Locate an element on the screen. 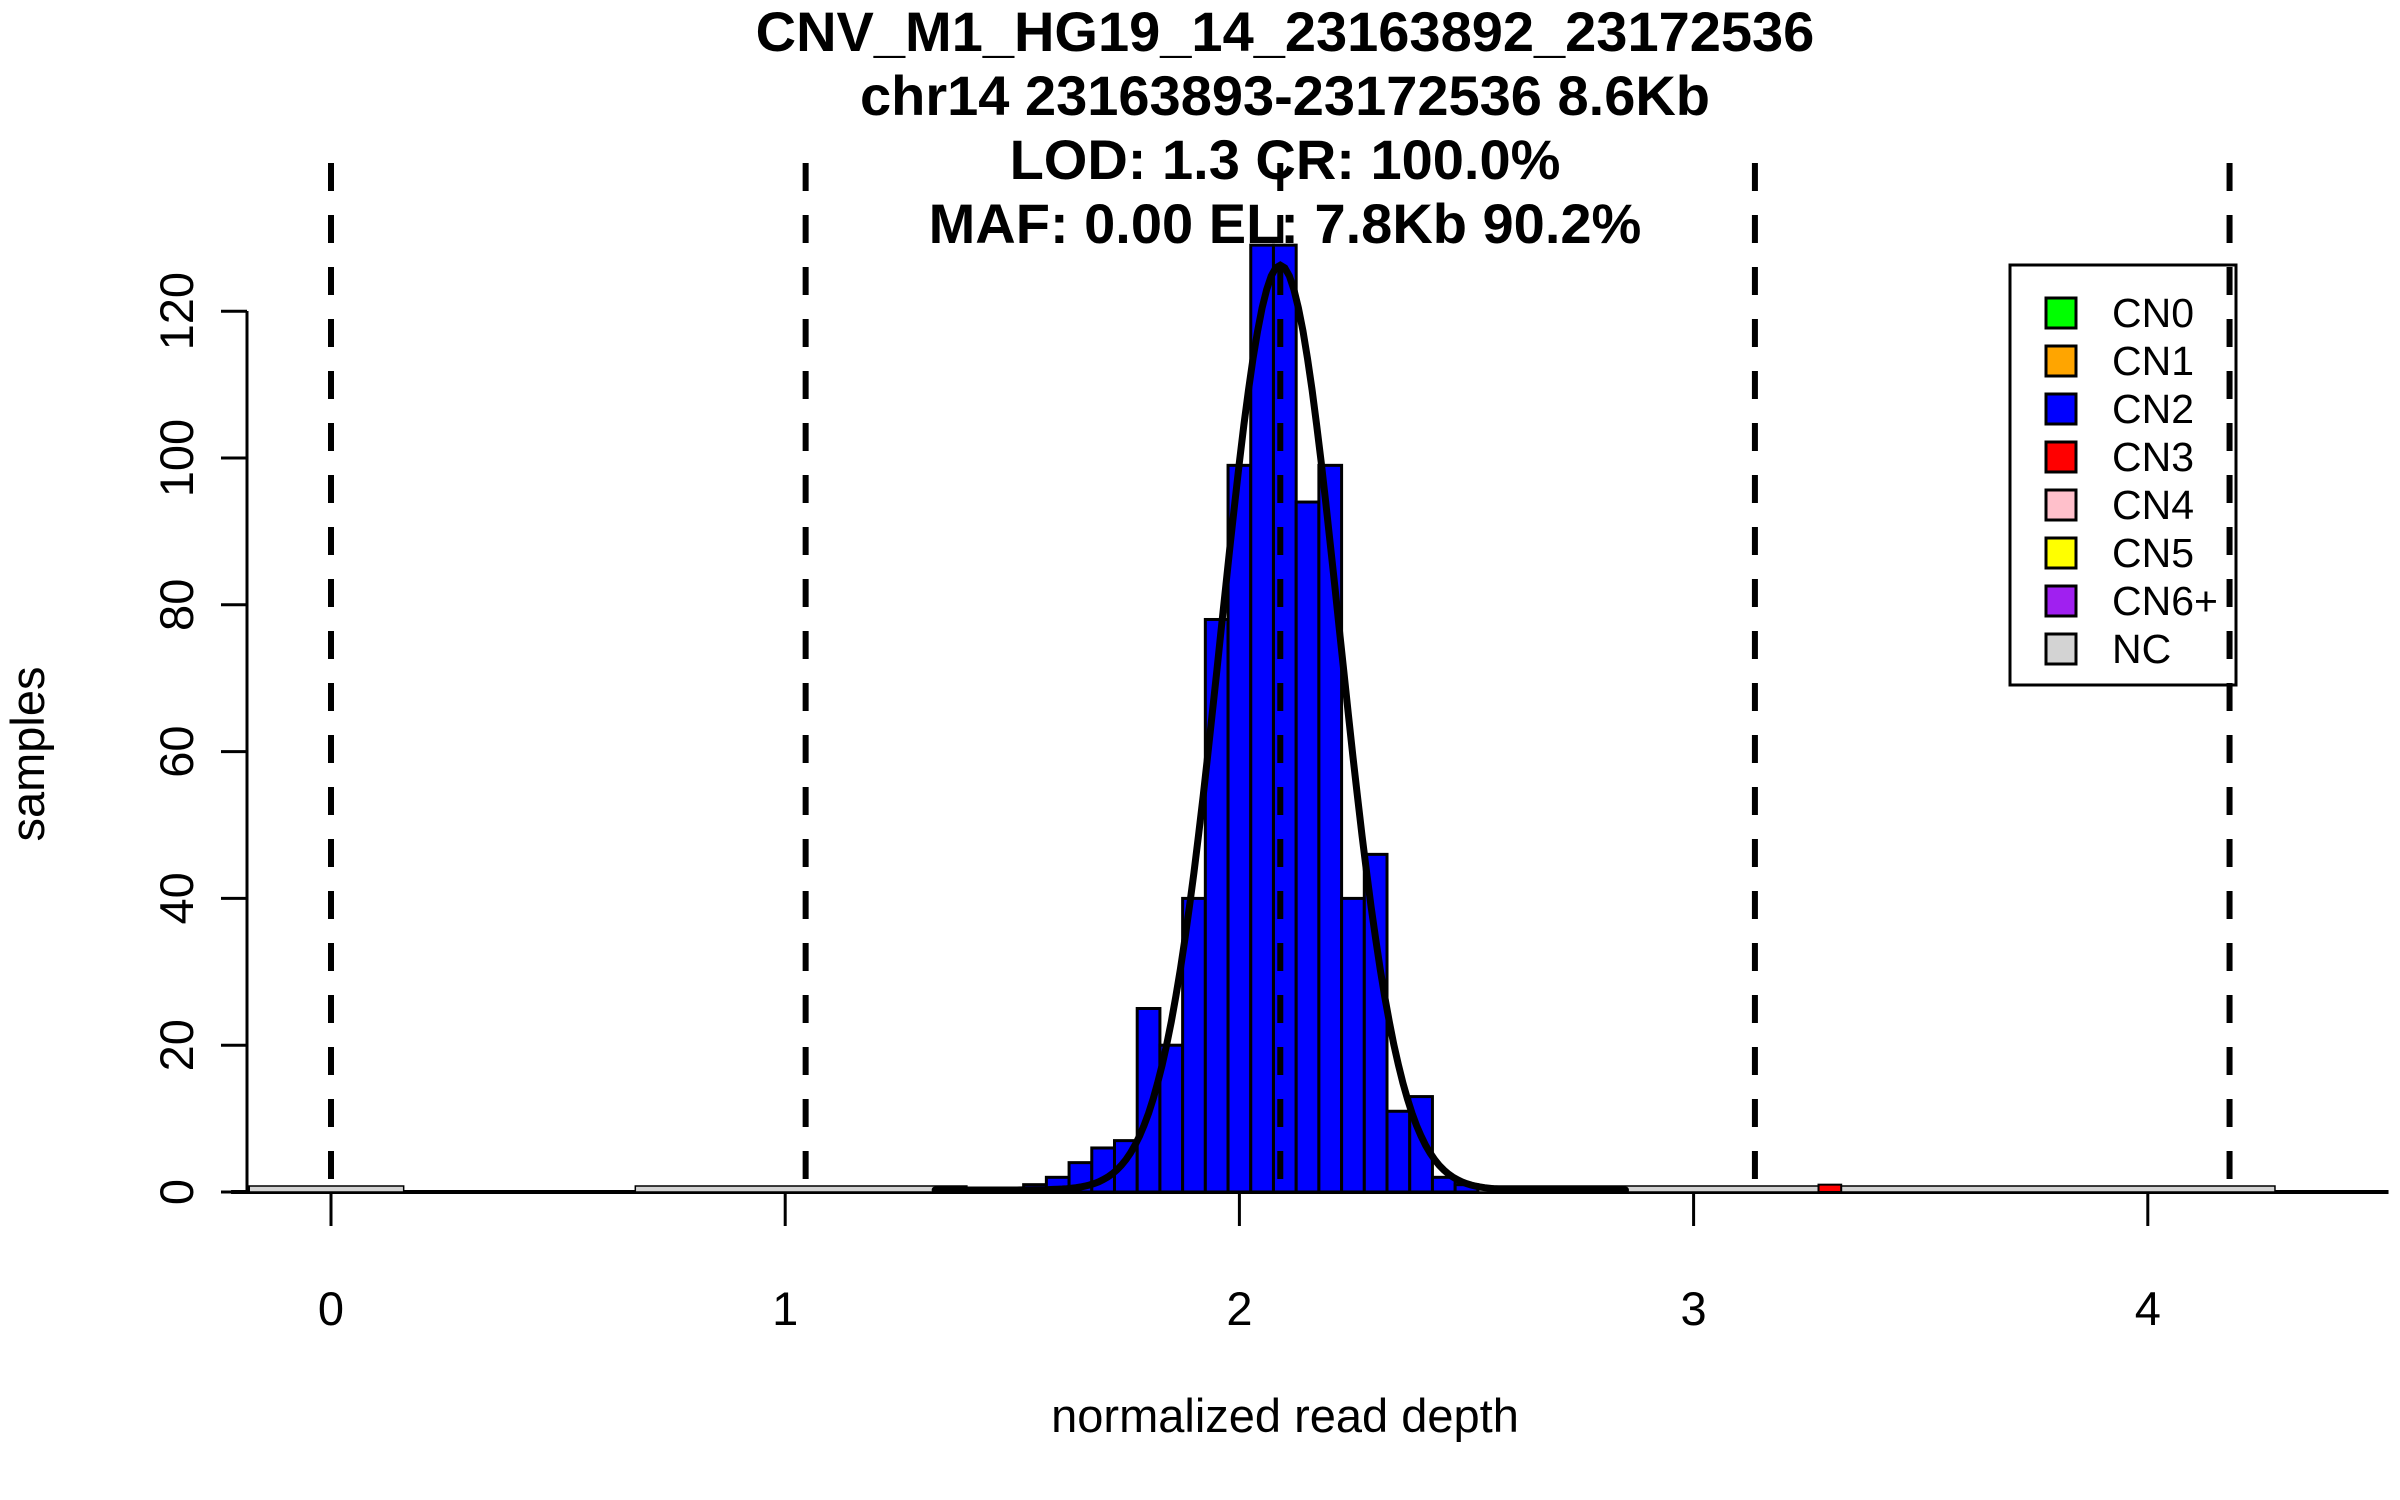  chart-title-line-1: CNV_M1_HG19_14_23163892_23172536 is located at coordinates (1285, 31).